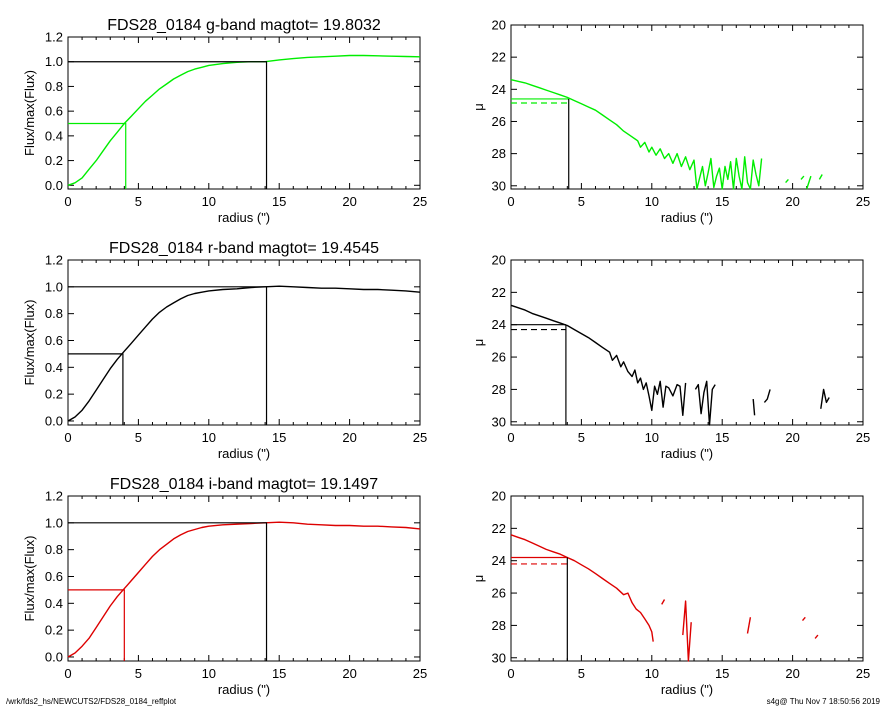 The image size is (885, 713). I want to click on panel-g-growth-xlabel: radius ("), so click(244, 217).